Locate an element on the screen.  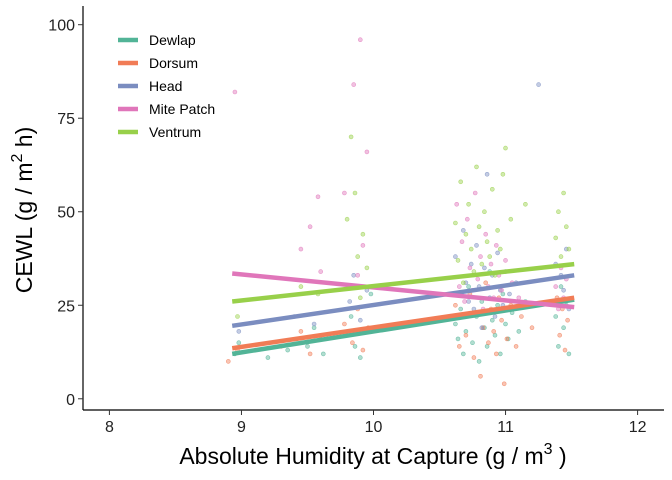
fit-lines is located at coordinates (403, 309).